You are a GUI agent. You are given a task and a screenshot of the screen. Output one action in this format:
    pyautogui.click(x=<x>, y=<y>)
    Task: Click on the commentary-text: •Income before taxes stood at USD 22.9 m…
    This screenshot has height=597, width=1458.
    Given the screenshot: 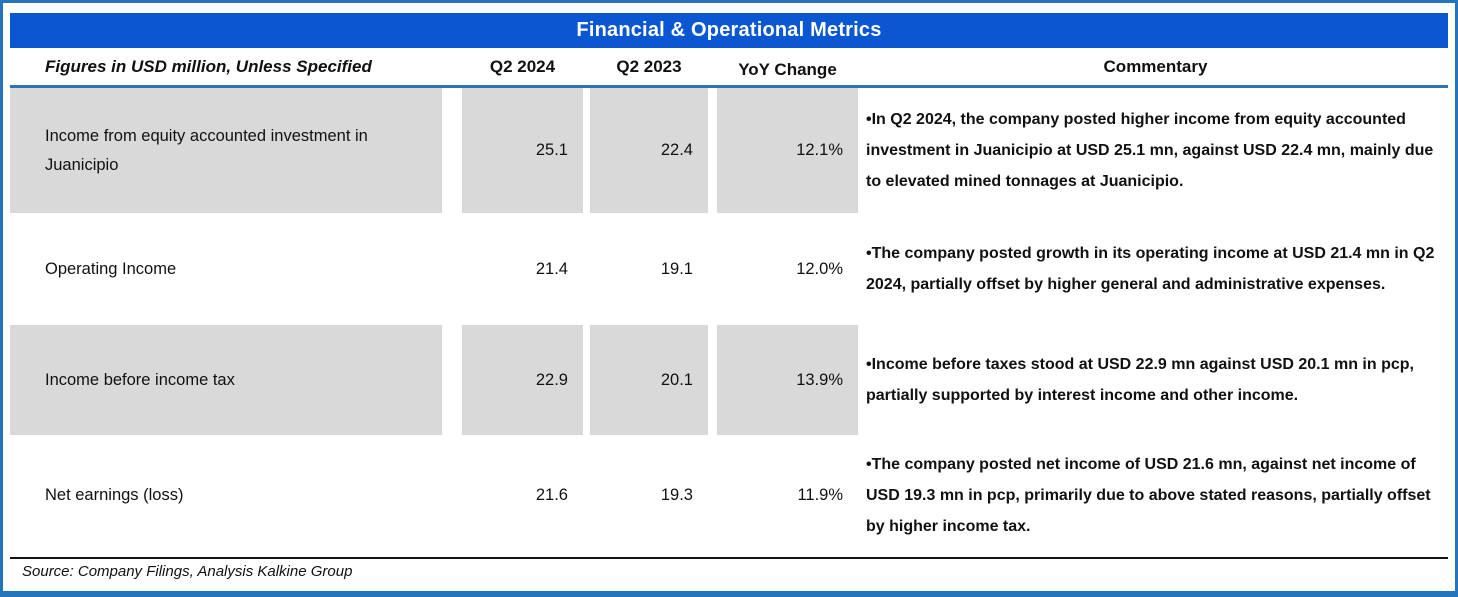 What is the action you would take?
    pyautogui.click(x=1140, y=380)
    